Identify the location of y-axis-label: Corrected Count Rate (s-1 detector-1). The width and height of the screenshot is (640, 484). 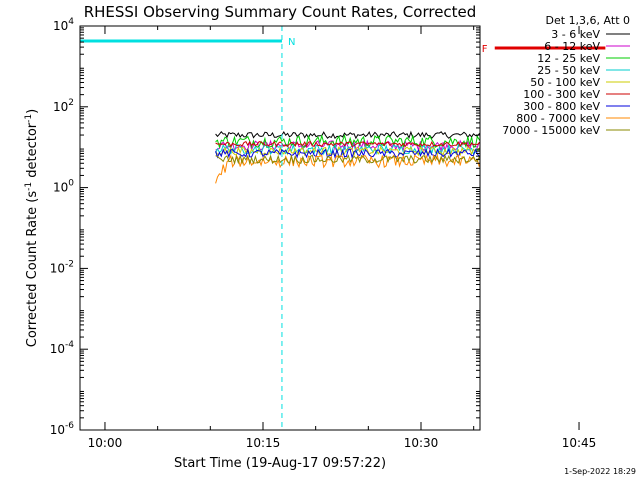
(32, 228).